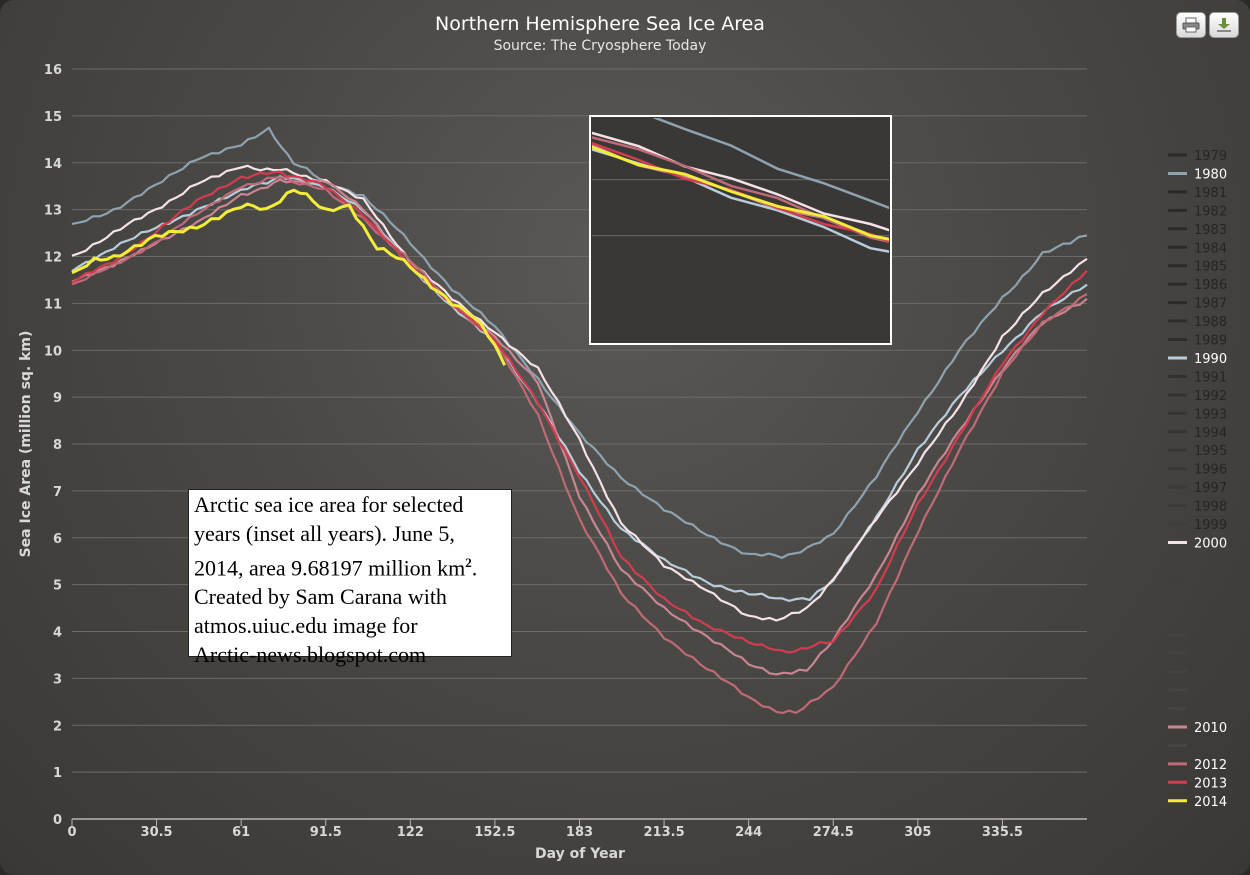 Image resolution: width=1250 pixels, height=875 pixels. I want to click on legend-label: 1988, so click(1210, 322).